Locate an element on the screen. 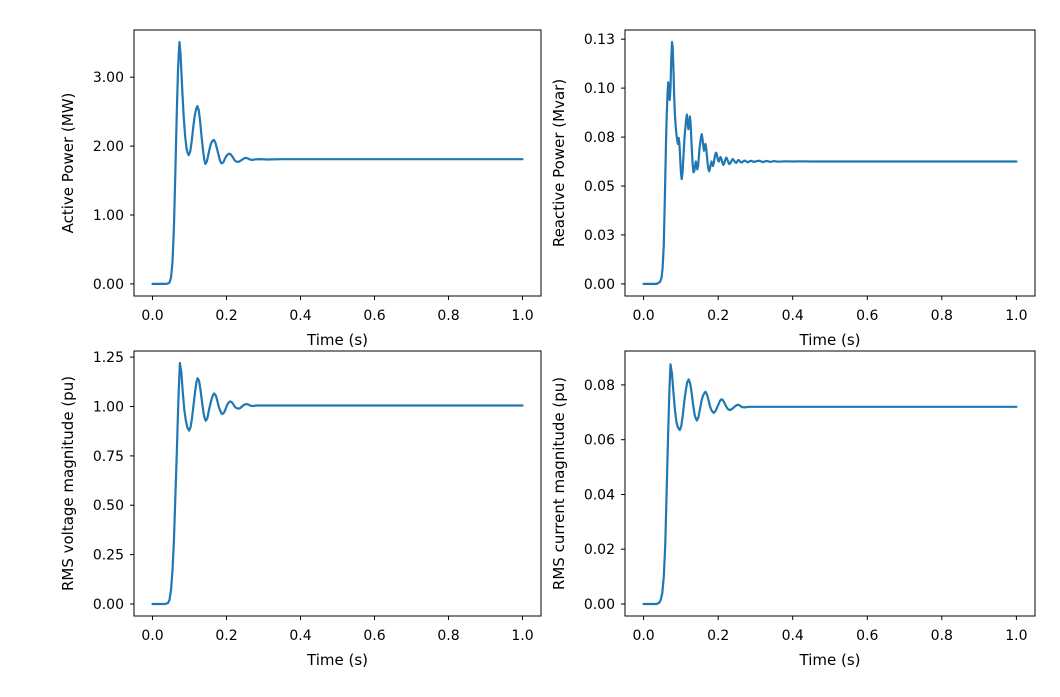 This screenshot has height=697, width=1060. y-tick-label: 0.03 is located at coordinates (599, 236).